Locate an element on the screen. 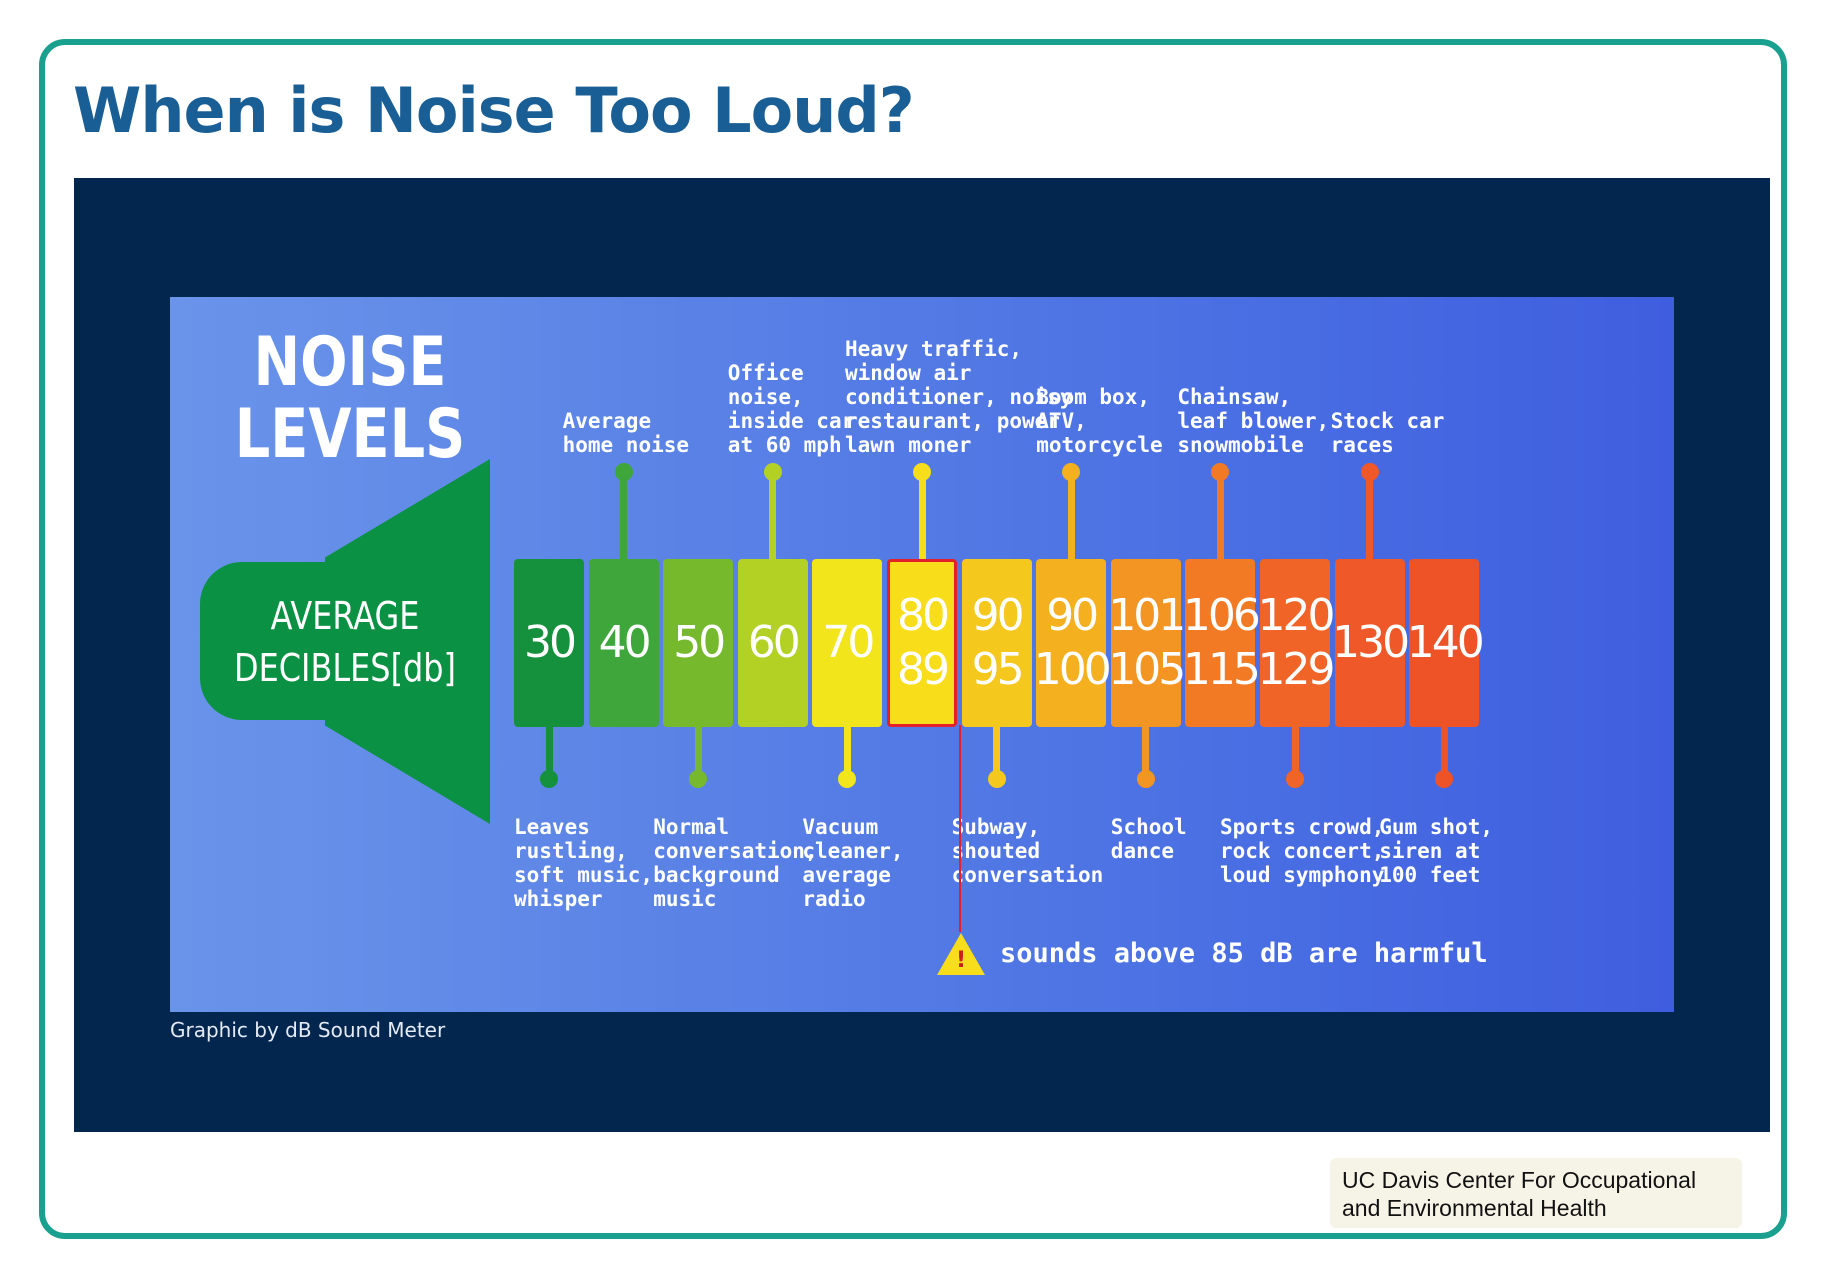 Image resolution: width=1828 pixels, height=1280 pixels. harm-threshold-line is located at coordinates (960, 828).